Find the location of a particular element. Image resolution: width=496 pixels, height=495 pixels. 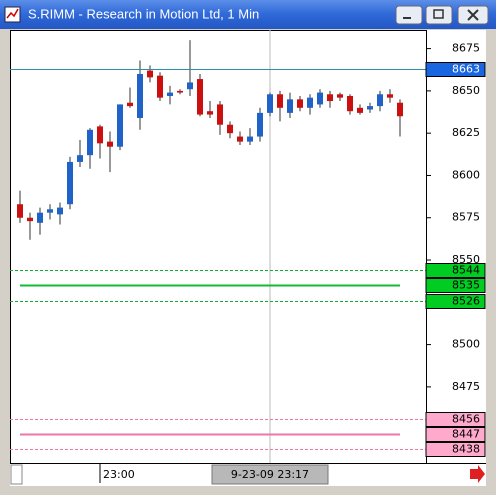

crosshair-label-box is located at coordinates (270, 474).